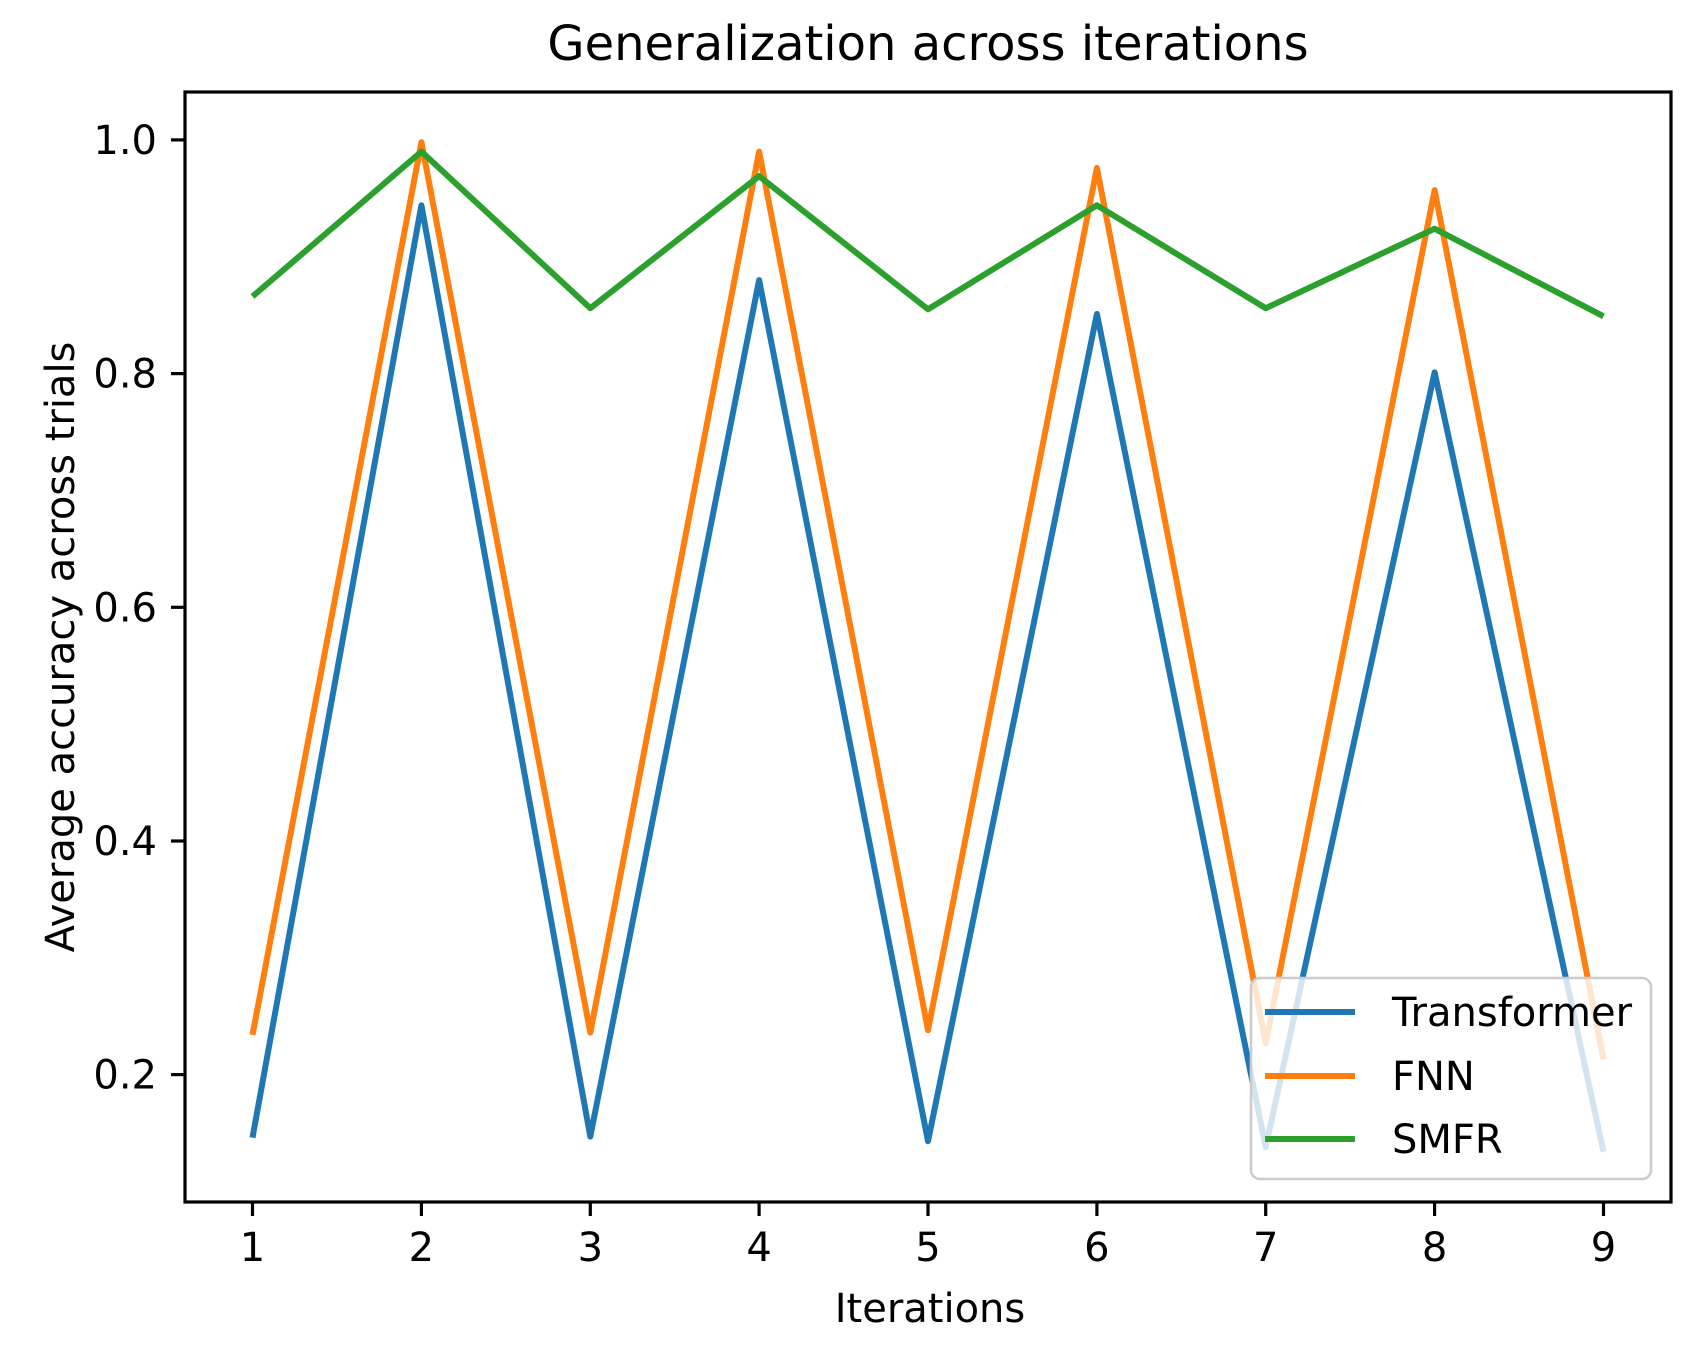 The height and width of the screenshot is (1361, 1702). I want to click on legend: Transformer FNN SMFR, so click(1451, 1078).